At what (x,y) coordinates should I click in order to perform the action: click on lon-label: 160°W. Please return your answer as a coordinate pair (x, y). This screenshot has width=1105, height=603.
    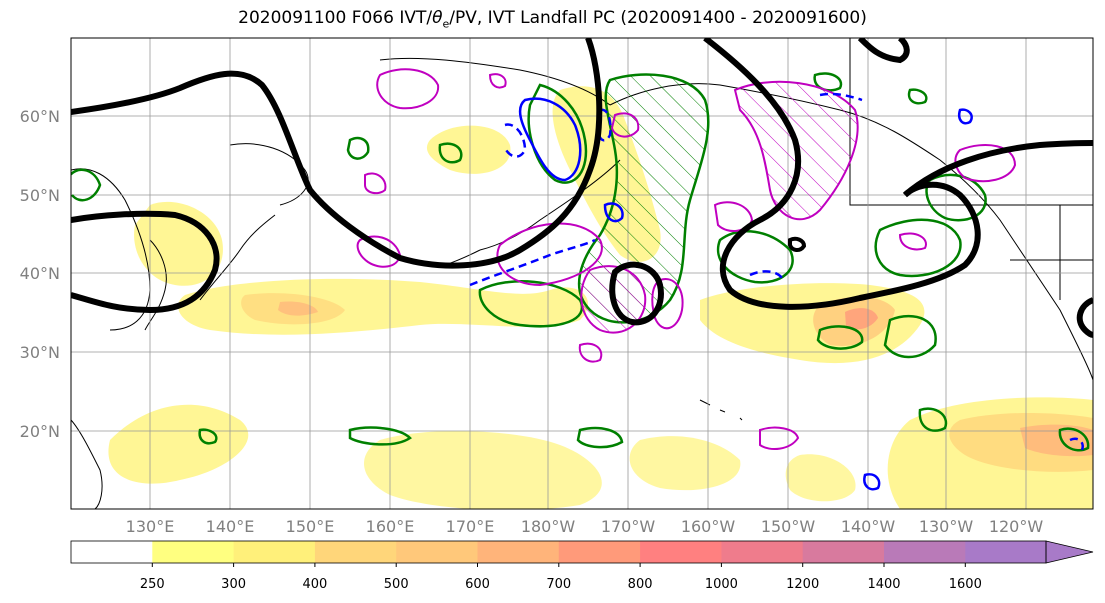
    Looking at the image, I should click on (708, 526).